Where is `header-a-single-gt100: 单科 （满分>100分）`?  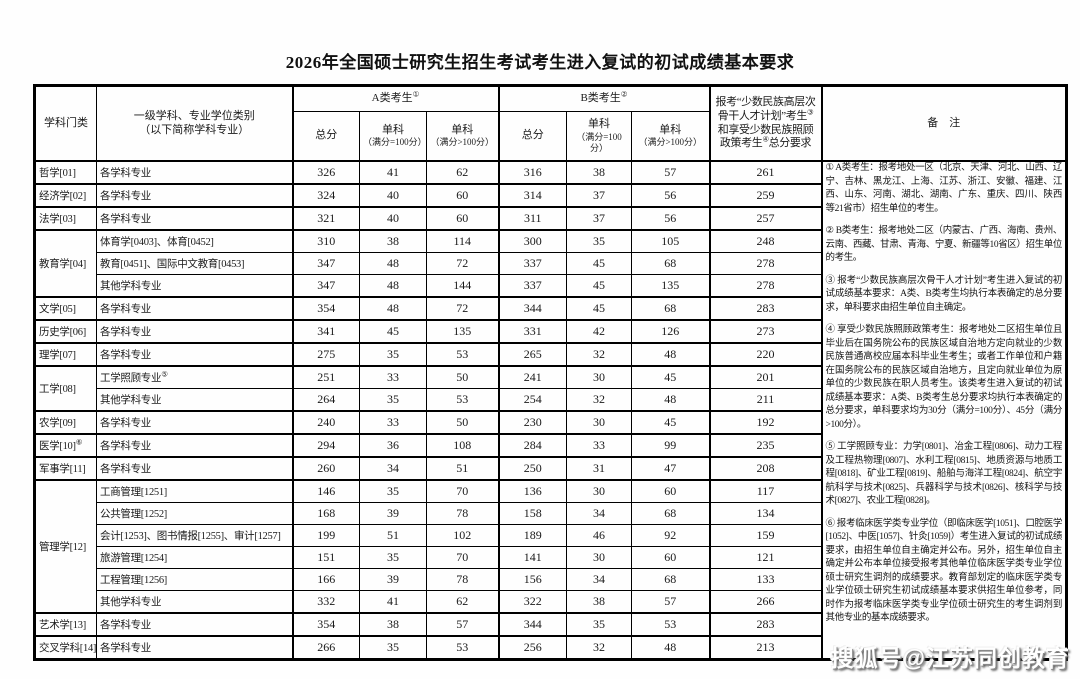
header-a-single-gt100: 单科 （满分>100分） is located at coordinates (463, 136).